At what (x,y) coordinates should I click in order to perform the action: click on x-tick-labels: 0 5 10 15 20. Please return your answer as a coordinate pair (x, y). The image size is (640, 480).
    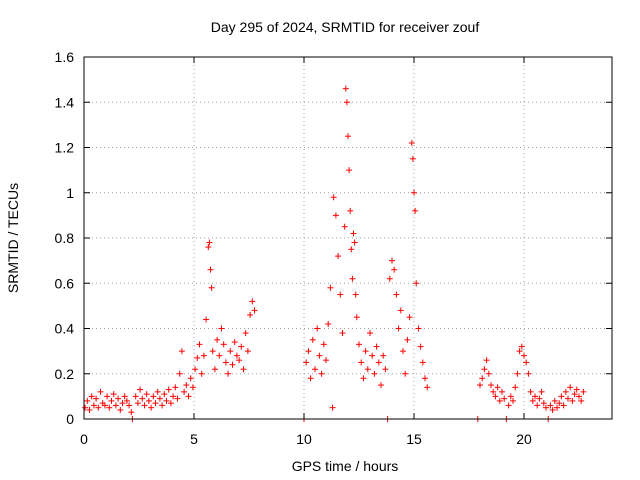
    Looking at the image, I should click on (306, 439).